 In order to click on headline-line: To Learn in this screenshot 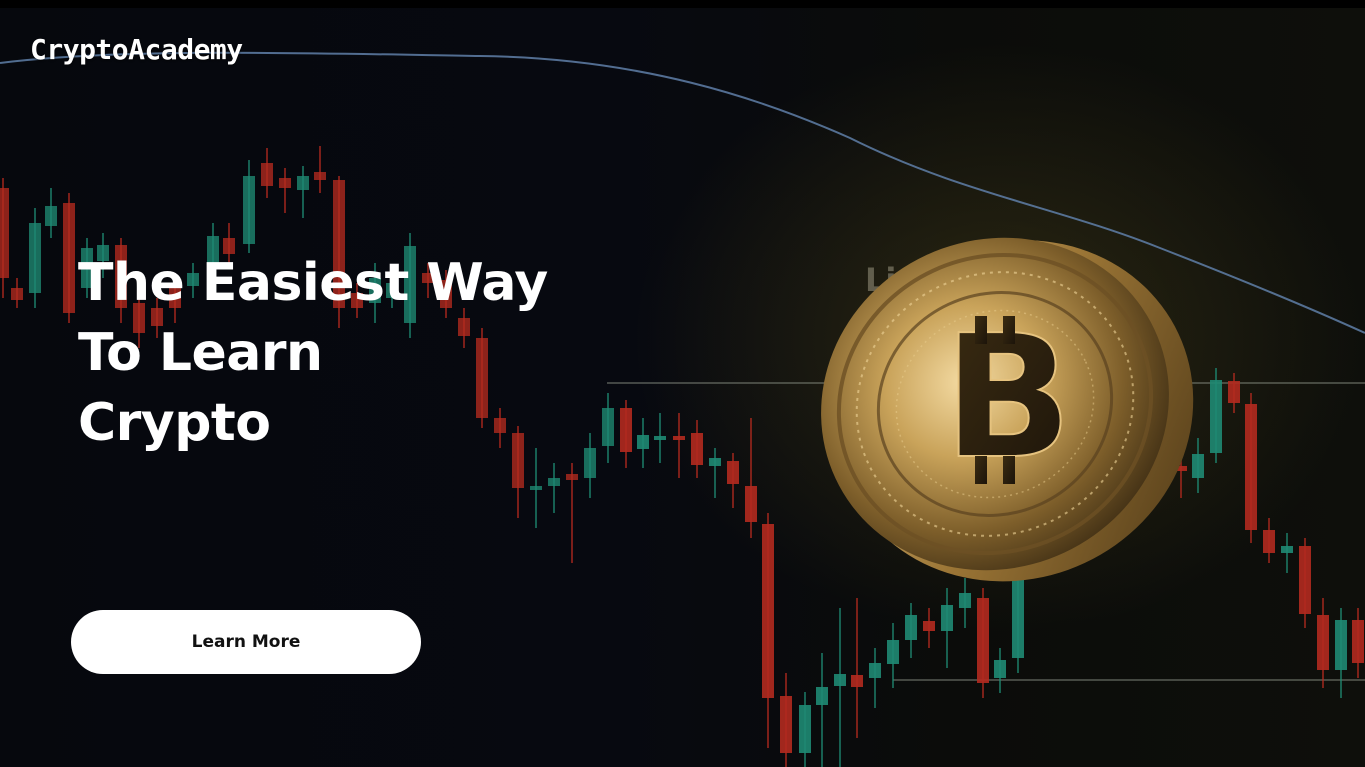, I will do `click(200, 353)`.